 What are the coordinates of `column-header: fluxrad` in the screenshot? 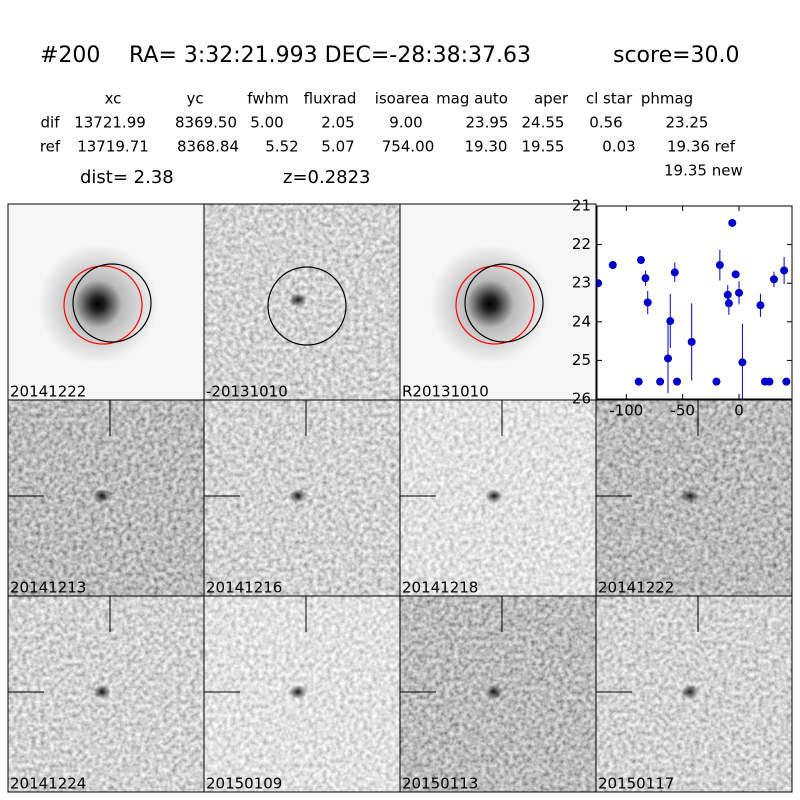 It's located at (330, 99).